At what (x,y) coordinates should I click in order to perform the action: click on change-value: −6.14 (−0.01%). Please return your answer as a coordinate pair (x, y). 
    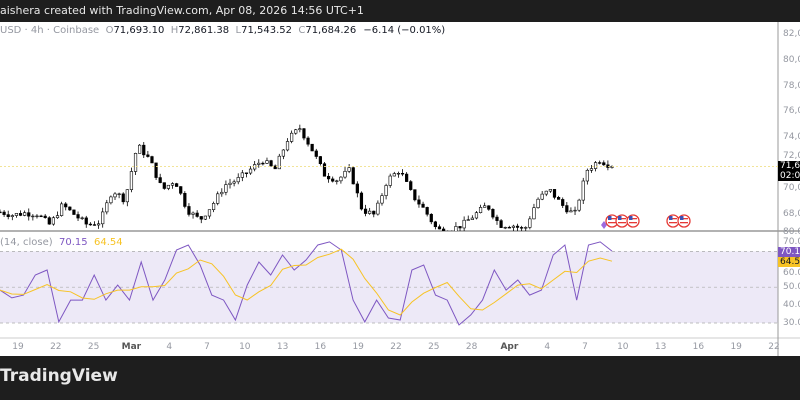
    Looking at the image, I should click on (404, 30).